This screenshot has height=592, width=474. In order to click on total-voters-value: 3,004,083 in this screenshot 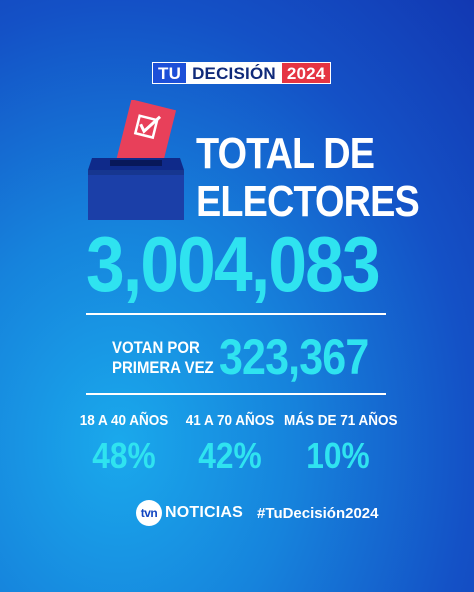, I will do `click(233, 264)`.